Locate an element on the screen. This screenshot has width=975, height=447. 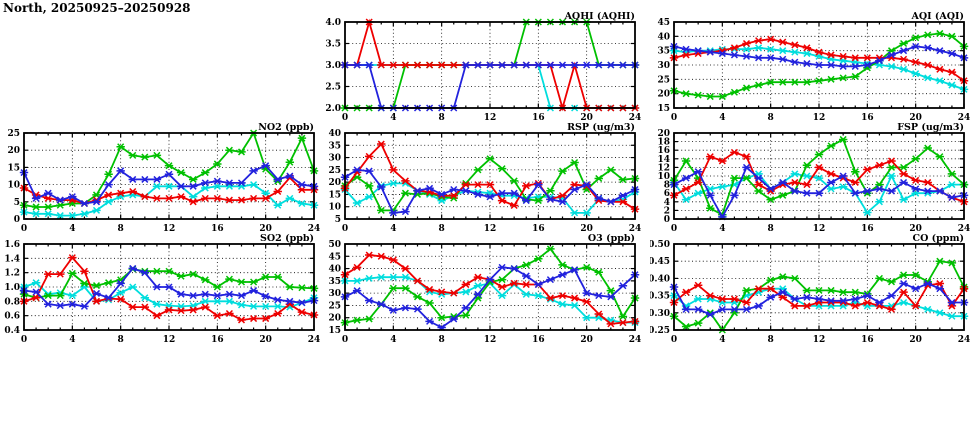
y-tick-label: 14 is located at coordinates (663, 160).